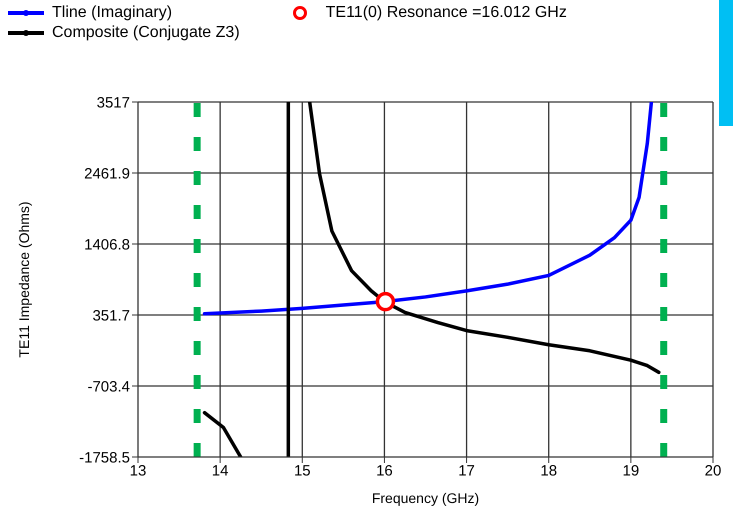 The width and height of the screenshot is (733, 521). What do you see at coordinates (446, 13) in the screenshot?
I see `legend-label: TE11(0) Resonance =16.012 GHz` at bounding box center [446, 13].